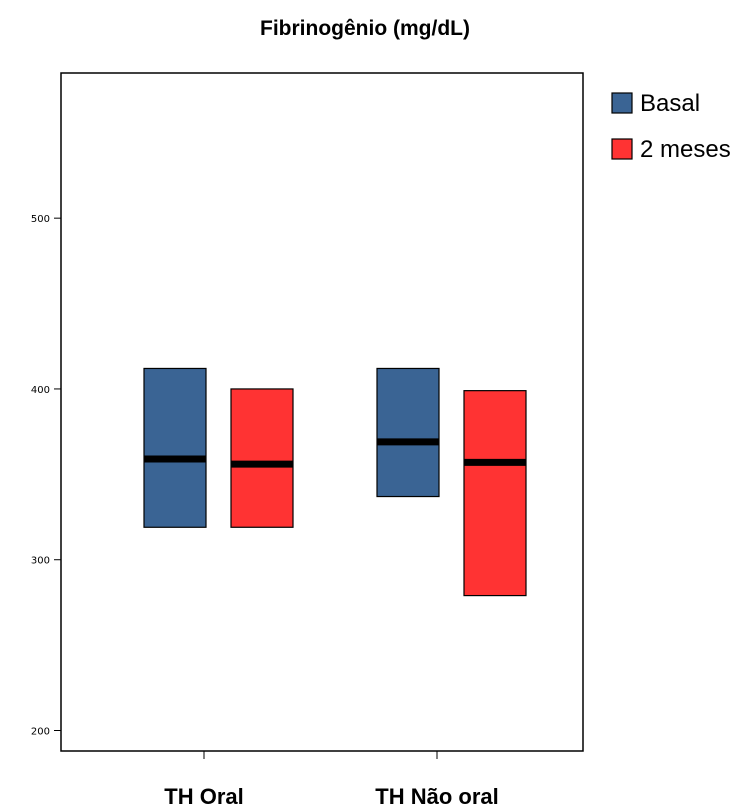 Image resolution: width=747 pixels, height=812 pixels. Describe the element at coordinates (436, 796) in the screenshot. I see `x-category-label: TH Não oral` at that location.